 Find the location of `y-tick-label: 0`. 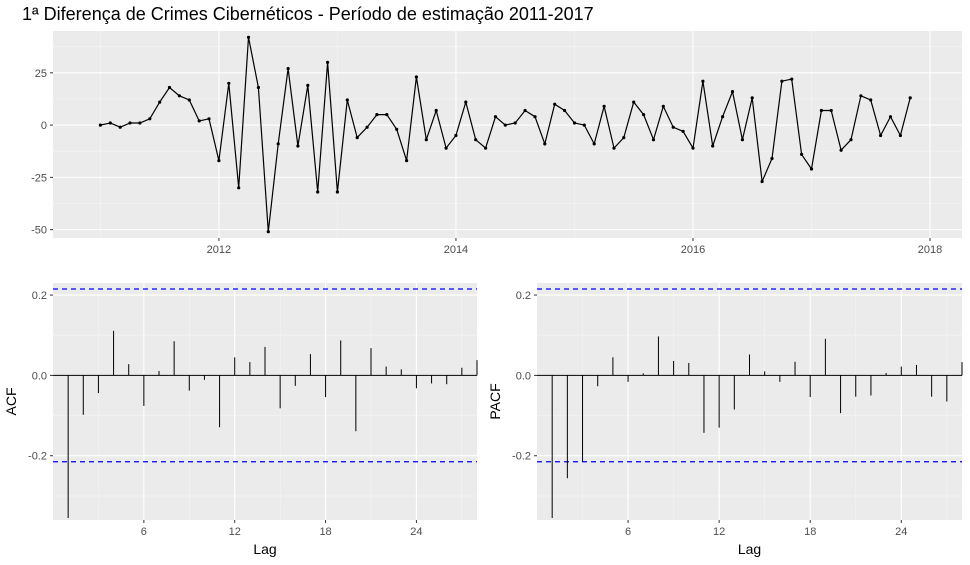

y-tick-label: 0 is located at coordinates (44, 126).